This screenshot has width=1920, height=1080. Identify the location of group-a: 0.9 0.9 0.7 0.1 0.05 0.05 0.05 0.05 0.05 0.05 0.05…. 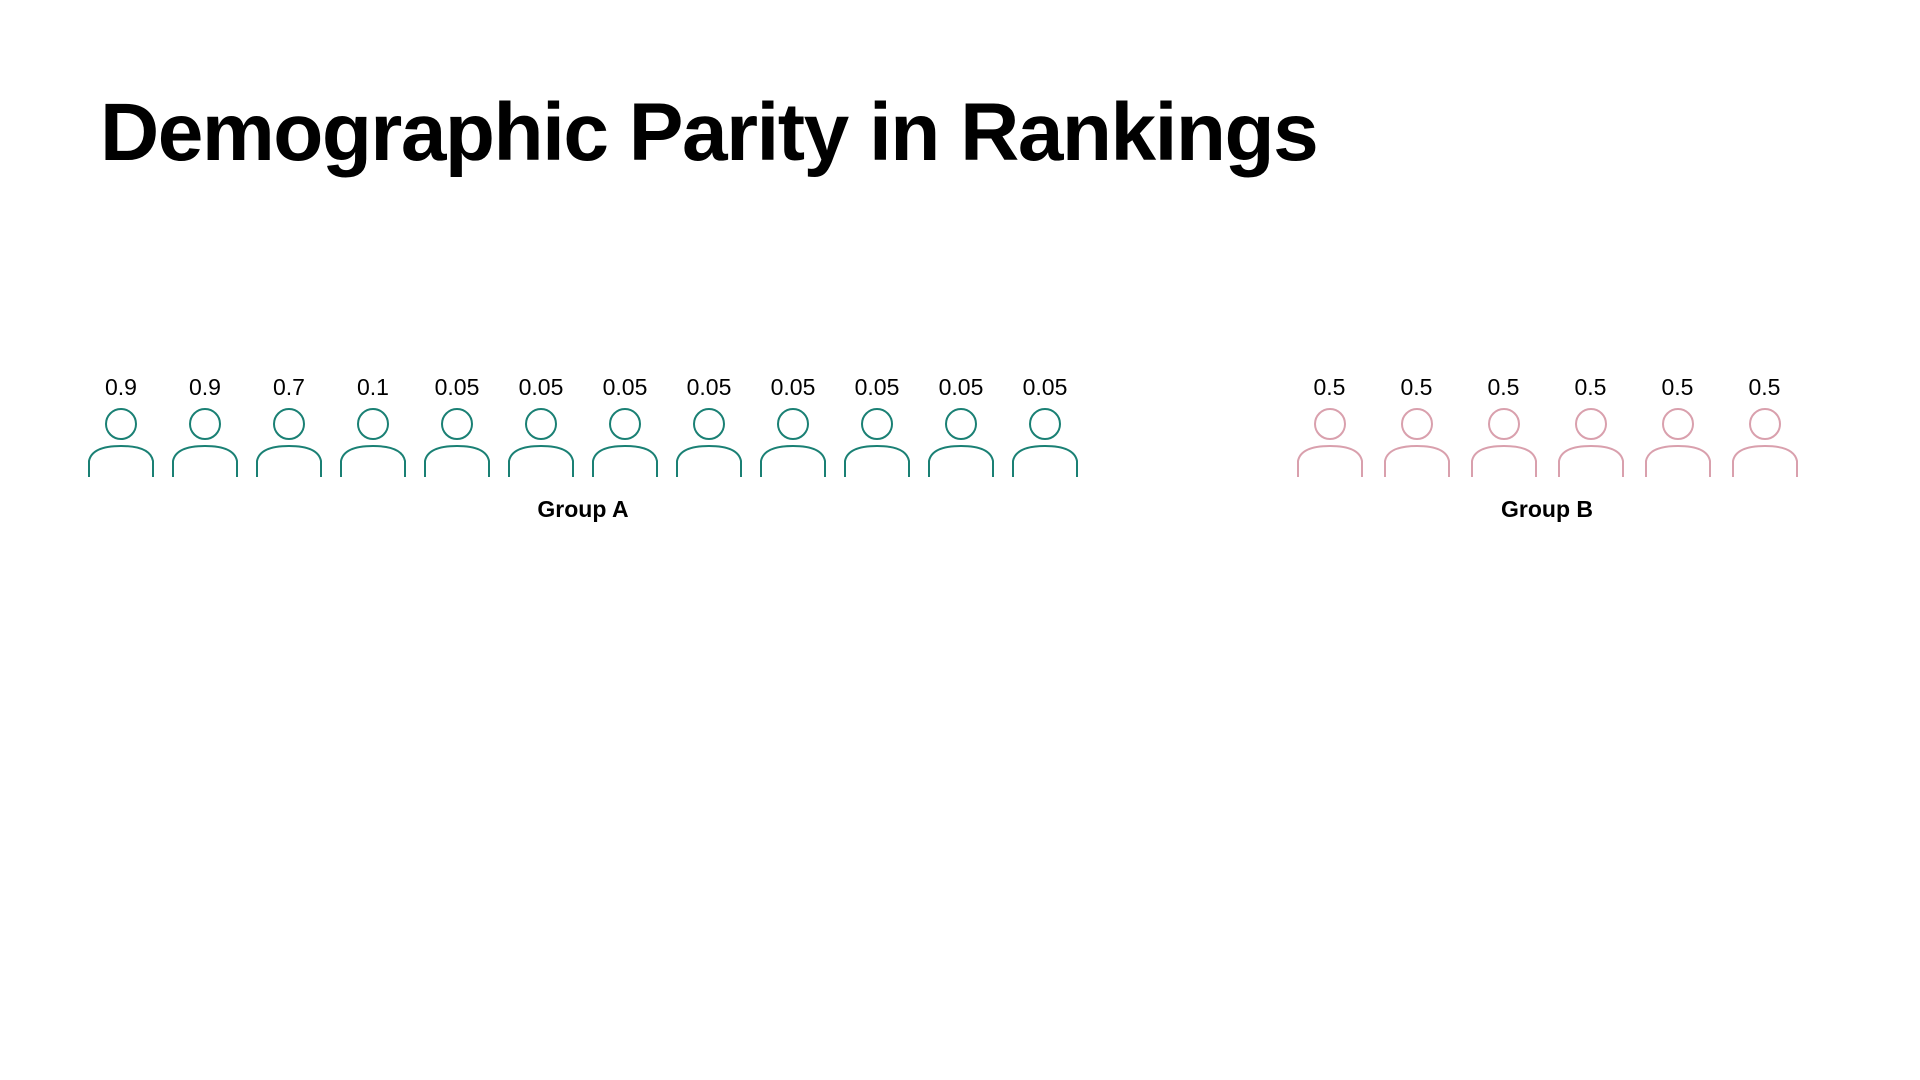
(583, 447).